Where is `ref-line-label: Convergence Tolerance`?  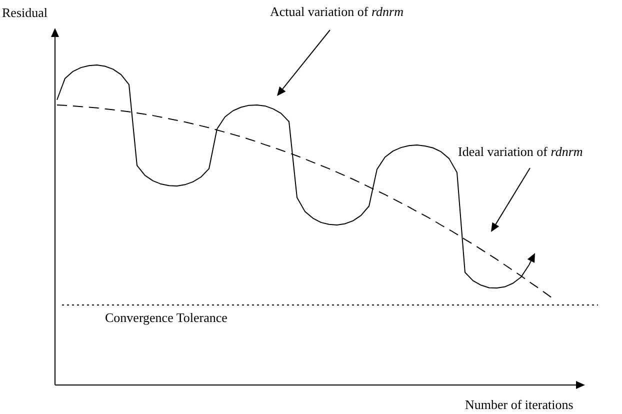 ref-line-label: Convergence Tolerance is located at coordinates (166, 317).